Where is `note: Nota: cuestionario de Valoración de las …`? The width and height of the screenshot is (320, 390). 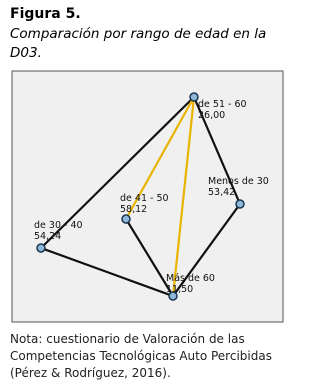
note: Nota: cuestionario de Valoración de las … is located at coordinates (141, 356).